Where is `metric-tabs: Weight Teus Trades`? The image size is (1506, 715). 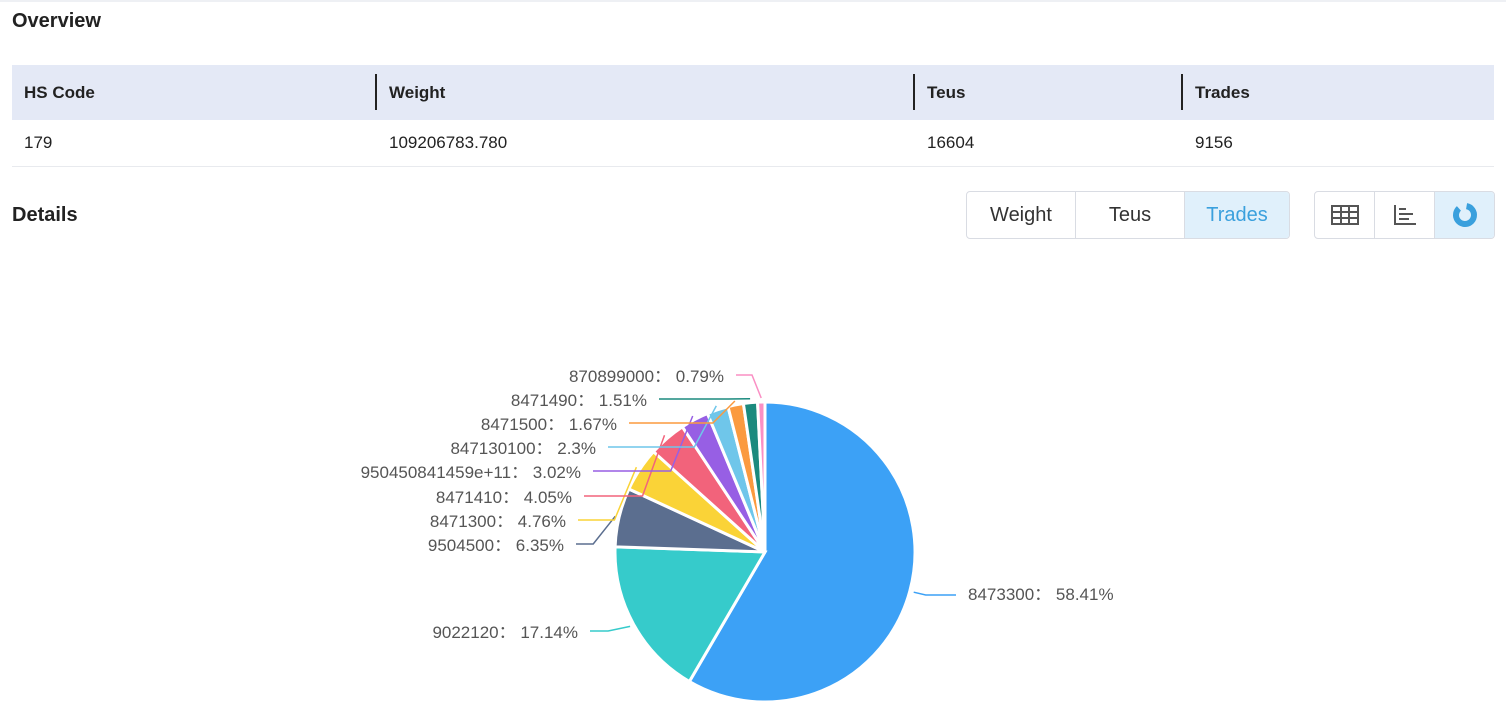 metric-tabs: Weight Teus Trades is located at coordinates (1128, 215).